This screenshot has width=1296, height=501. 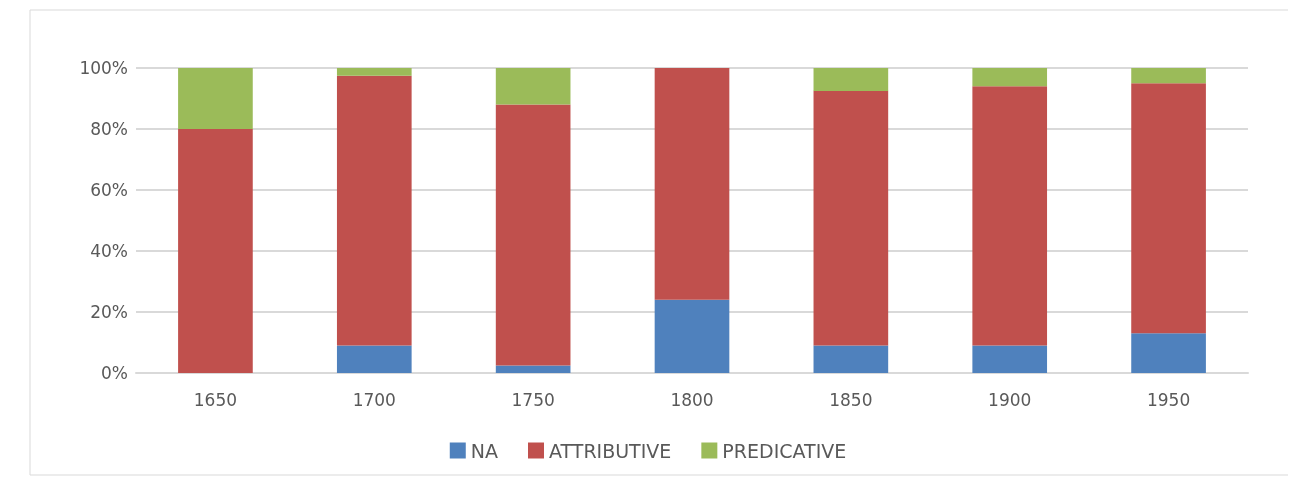 What do you see at coordinates (851, 399) in the screenshot?
I see `x-tick-label: 1850` at bounding box center [851, 399].